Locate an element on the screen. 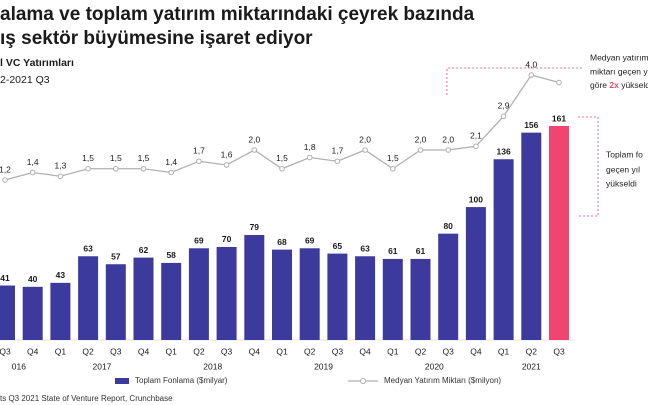  annotation: Medyan yatırım is located at coordinates (619, 57).